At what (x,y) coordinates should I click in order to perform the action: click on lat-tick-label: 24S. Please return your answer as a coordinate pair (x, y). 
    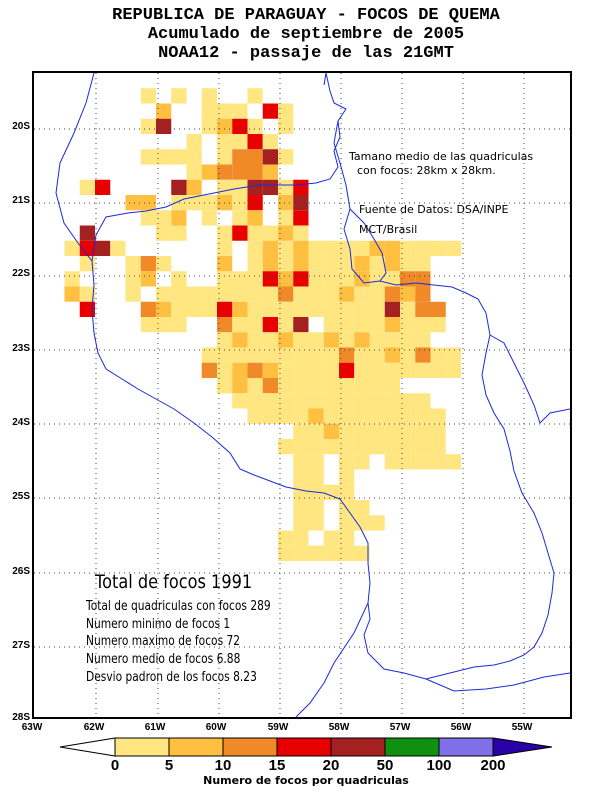
    Looking at the image, I should click on (21, 422).